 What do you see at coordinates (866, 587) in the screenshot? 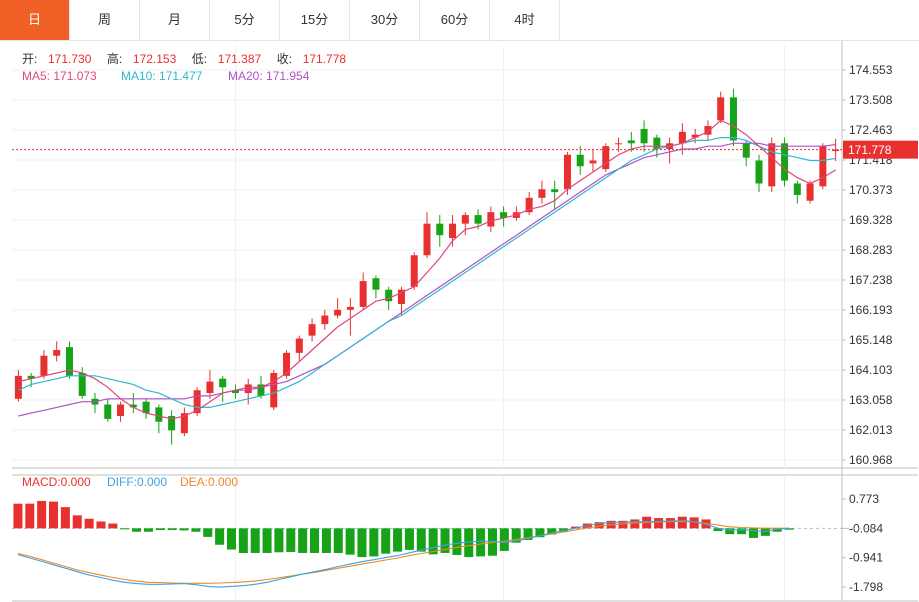
I see `macd-y-tick-label: -1.798` at bounding box center [866, 587].